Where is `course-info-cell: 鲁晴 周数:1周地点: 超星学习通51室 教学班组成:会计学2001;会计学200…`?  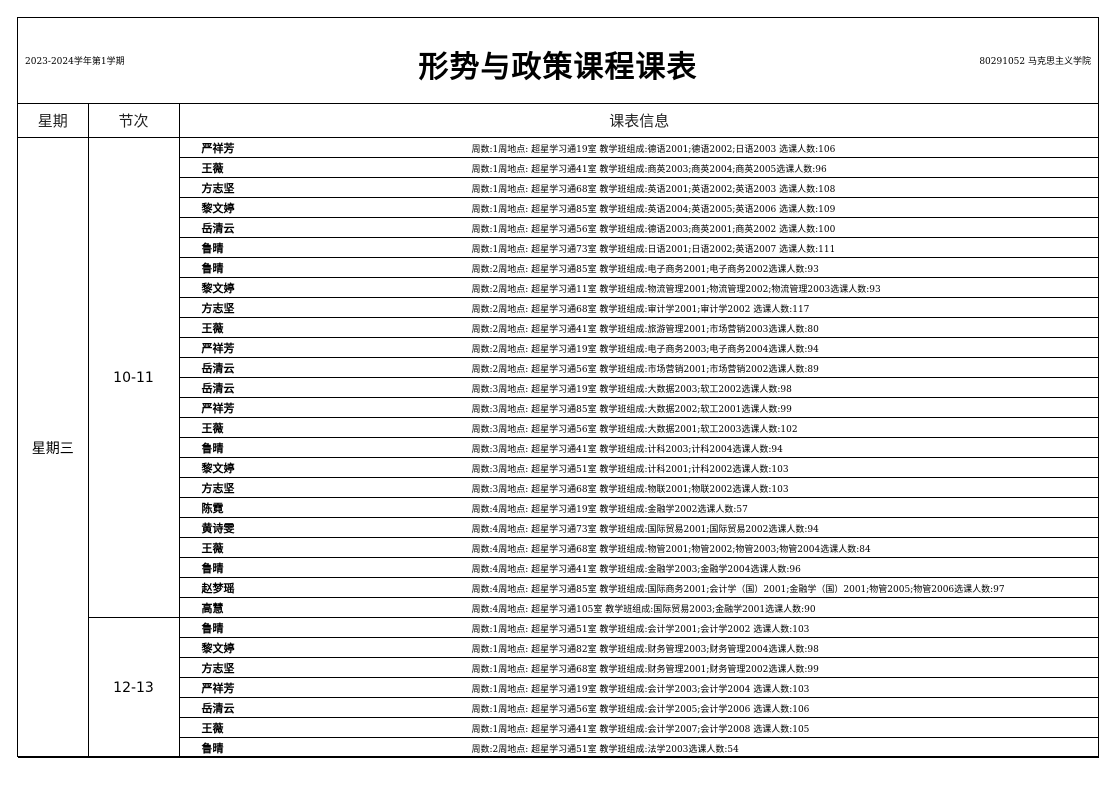
course-info-cell: 鲁晴 周数:1周地点: 超星学习通51室 教学班组成:会计学2001;会计学200… is located at coordinates (638, 627).